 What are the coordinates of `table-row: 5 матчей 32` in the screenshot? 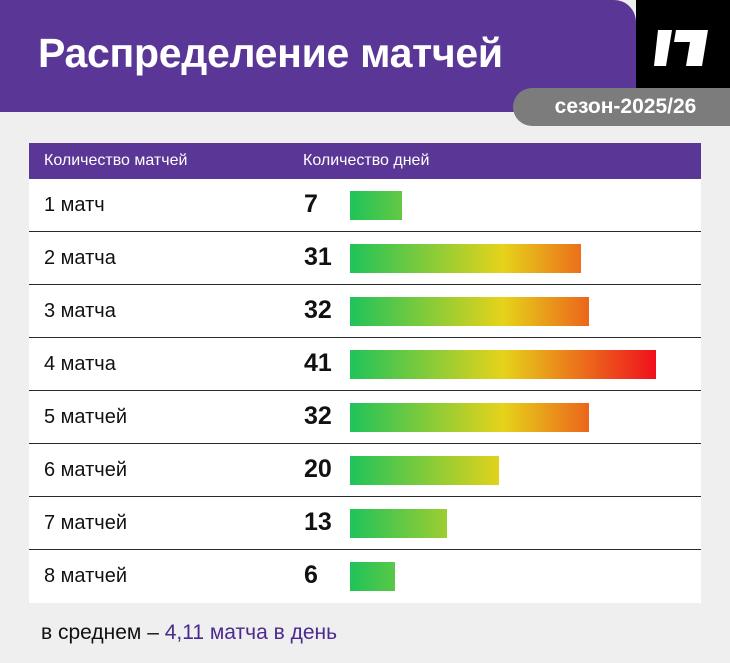 It's located at (365, 417).